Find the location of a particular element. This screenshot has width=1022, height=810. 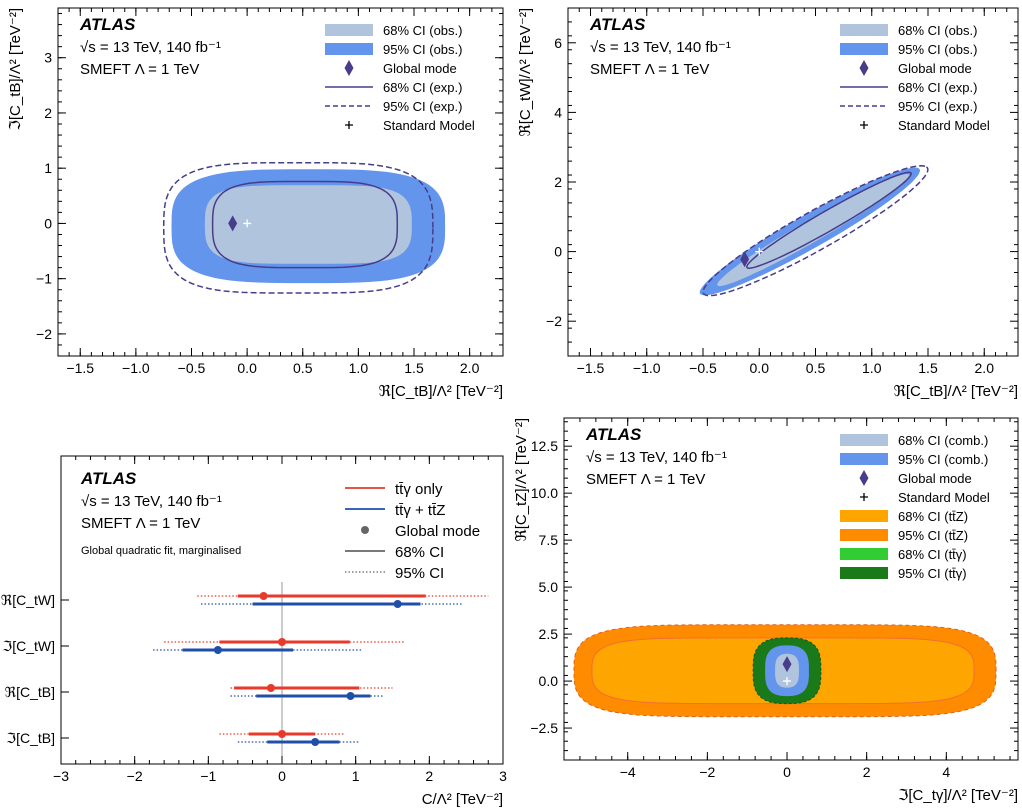

x-tick-label: 1 is located at coordinates (356, 776).